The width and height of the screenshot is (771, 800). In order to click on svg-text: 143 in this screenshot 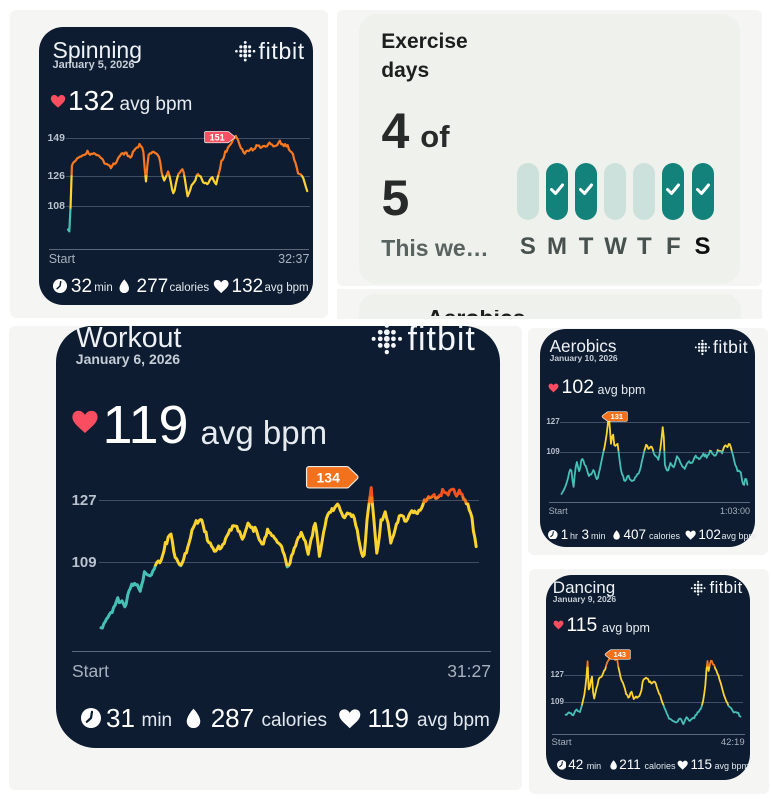, I will do `click(620, 654)`.